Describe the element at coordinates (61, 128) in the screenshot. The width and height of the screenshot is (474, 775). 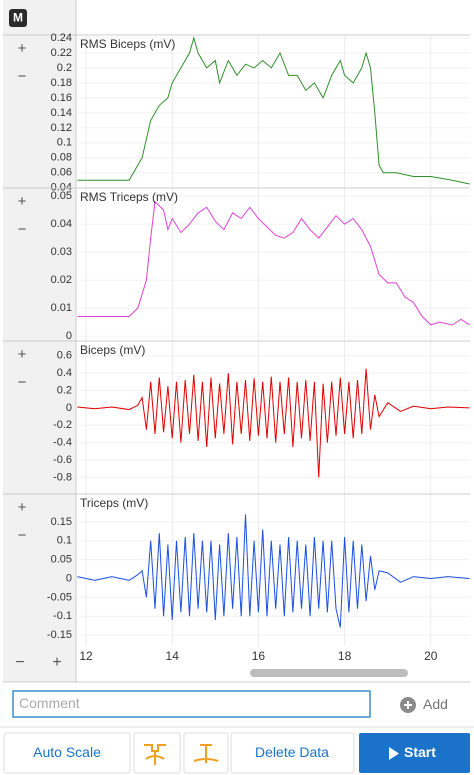
I see `y-tick-label: 0.12` at that location.